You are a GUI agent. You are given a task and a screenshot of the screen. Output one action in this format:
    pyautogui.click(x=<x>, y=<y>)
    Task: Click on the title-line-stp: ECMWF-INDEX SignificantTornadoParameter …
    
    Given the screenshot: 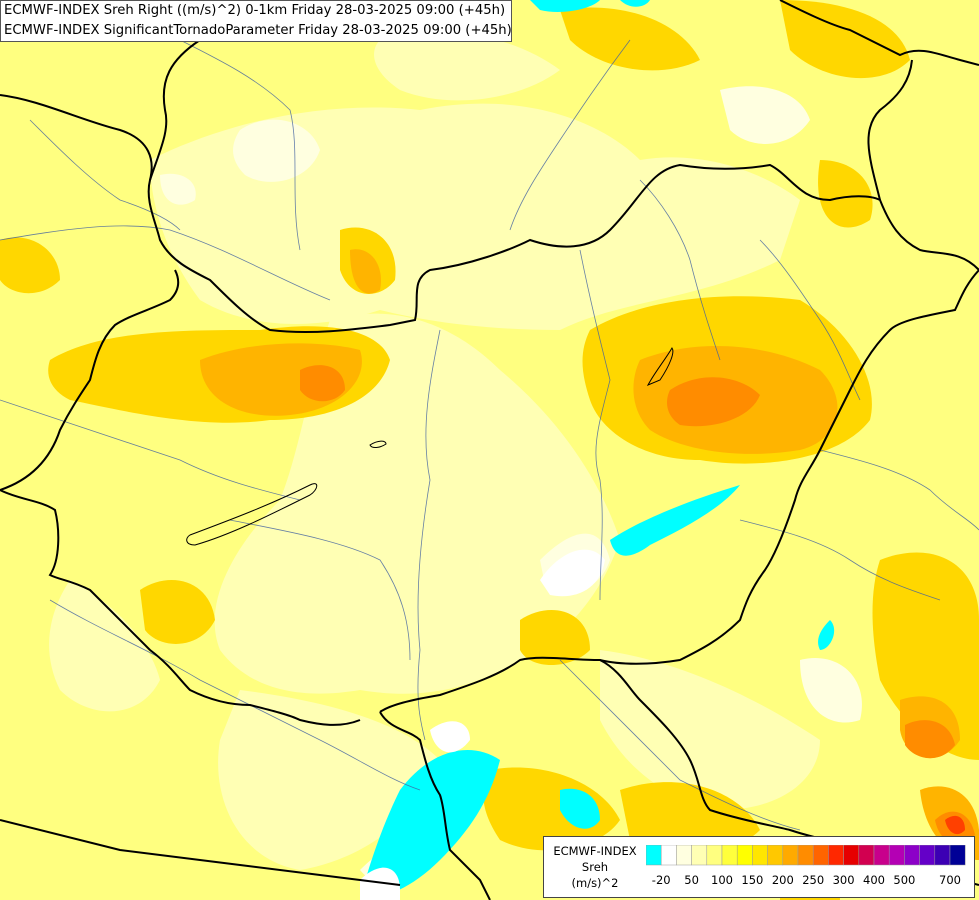 What is the action you would take?
    pyautogui.click(x=258, y=30)
    